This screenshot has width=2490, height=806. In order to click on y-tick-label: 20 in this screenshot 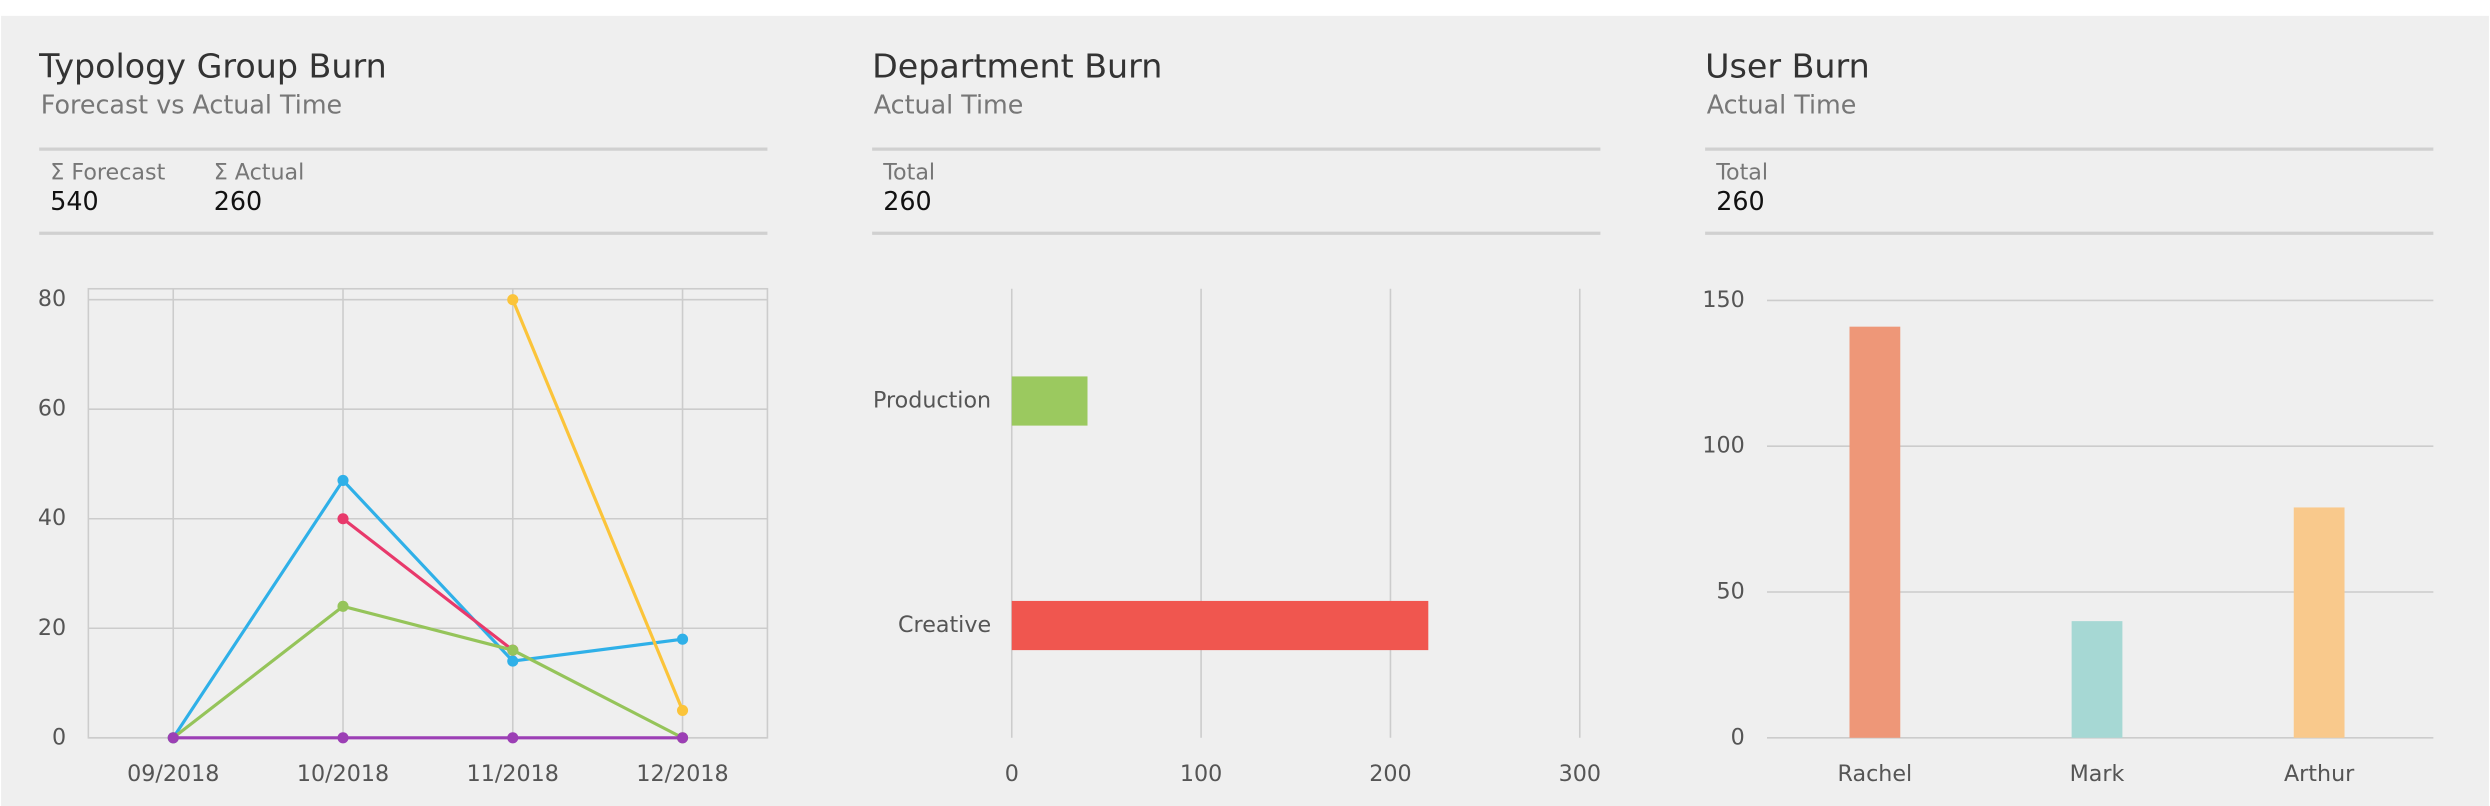, I will do `click(52, 628)`.